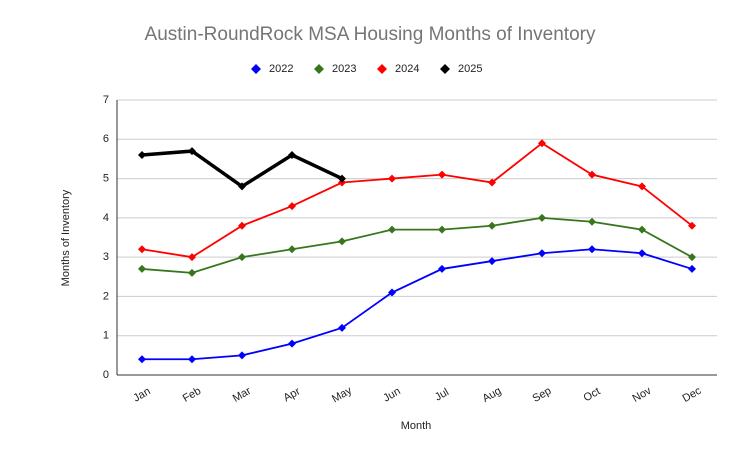 This screenshot has width=740, height=458. I want to click on x-axis-label: Month, so click(416, 426).